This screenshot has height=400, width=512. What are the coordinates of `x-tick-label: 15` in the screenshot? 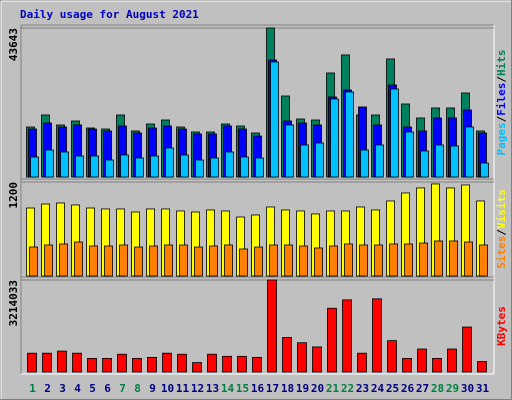 It's located at (242, 388).